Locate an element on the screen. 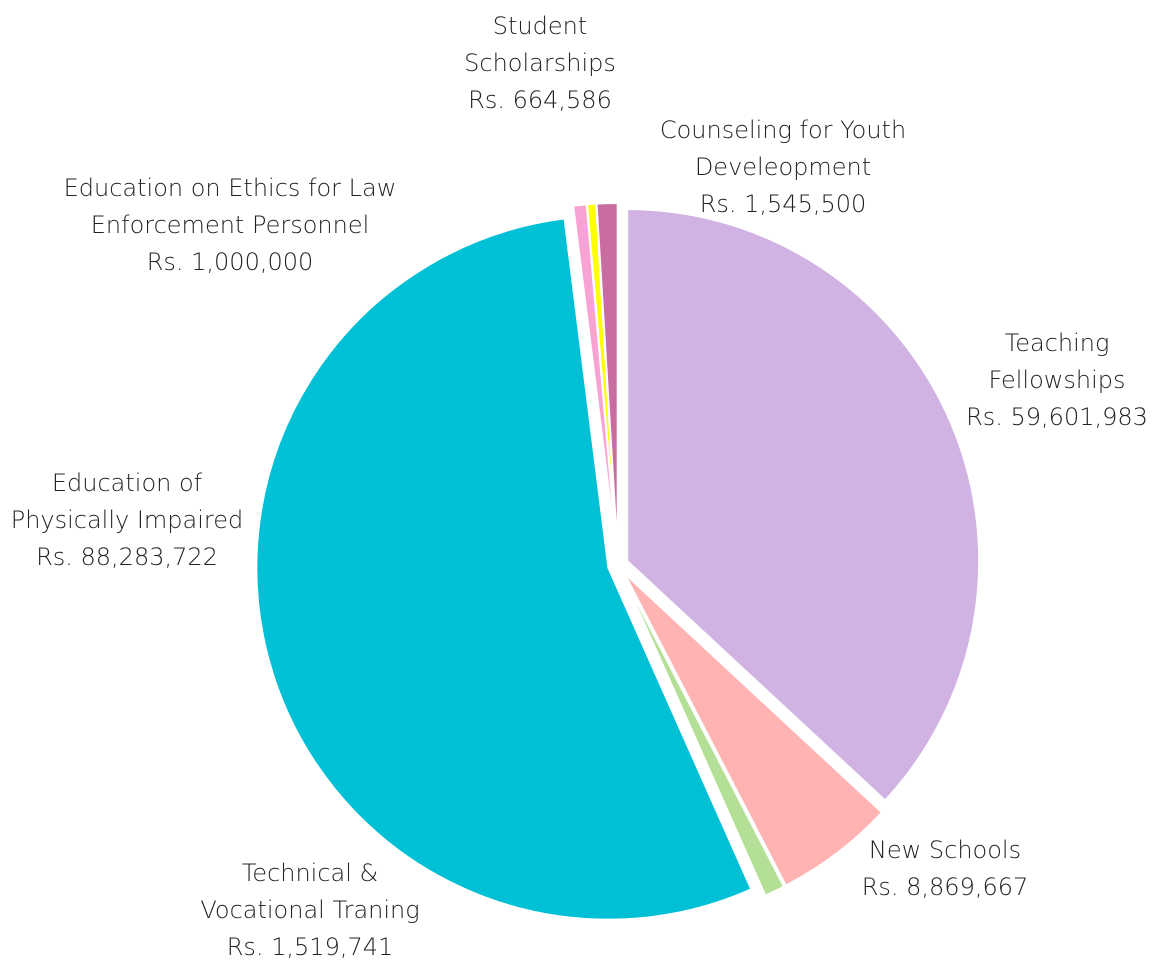  slice-value: Rs. 59,601,983 is located at coordinates (1057, 417).